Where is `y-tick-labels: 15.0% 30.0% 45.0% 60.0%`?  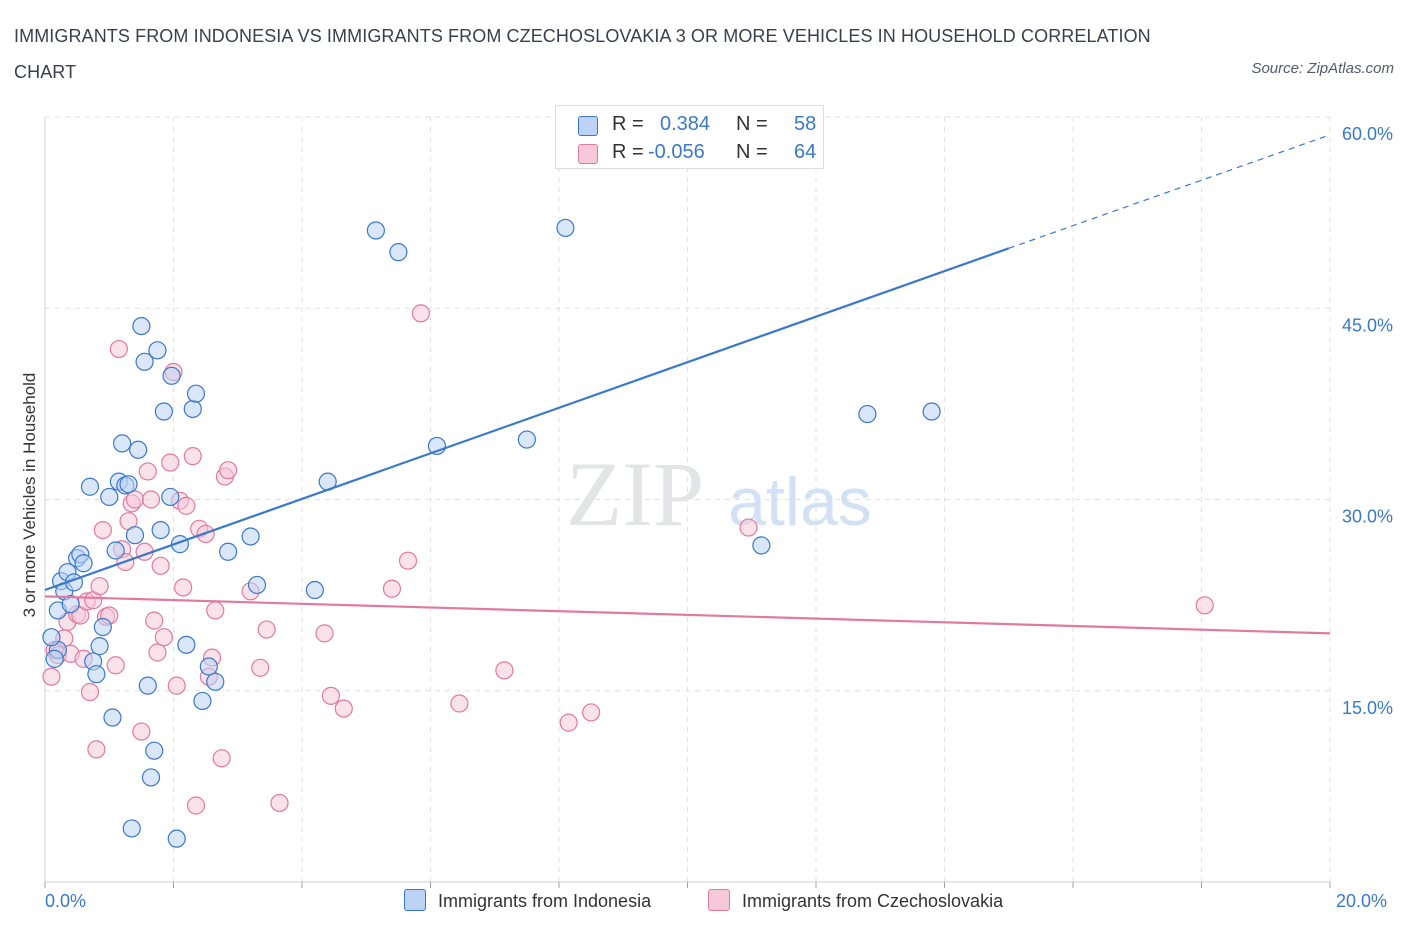
y-tick-labels: 15.0% 30.0% 45.0% 60.0% is located at coordinates (1367, 421).